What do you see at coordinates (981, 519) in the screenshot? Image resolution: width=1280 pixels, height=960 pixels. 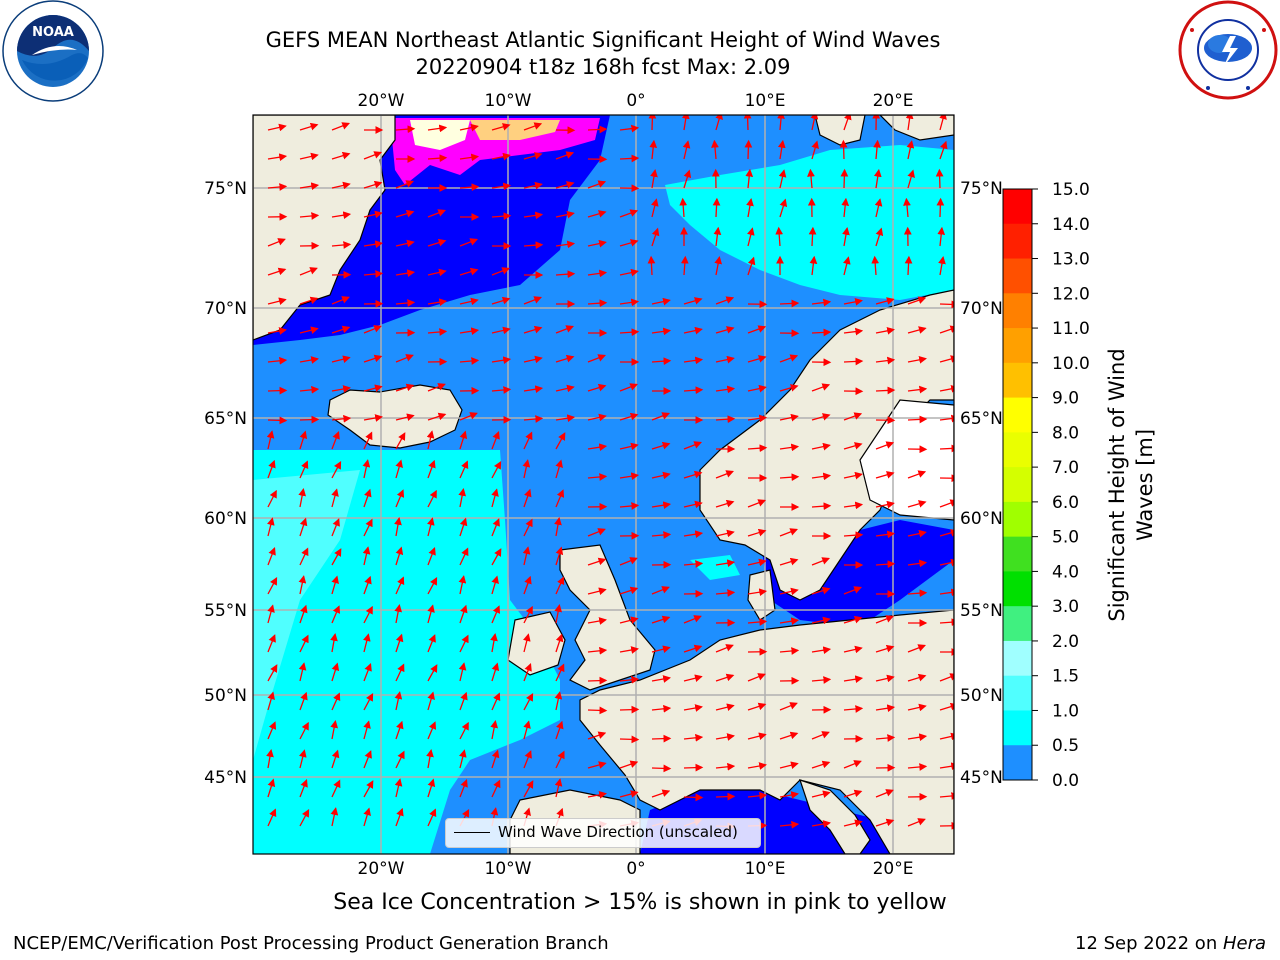 I see `lat-label-right: 60°N` at bounding box center [981, 519].